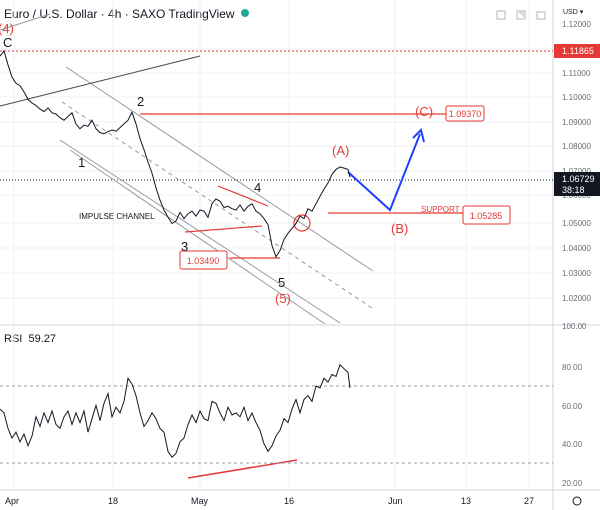  I want to click on trend-line-dark, so click(100, 81).